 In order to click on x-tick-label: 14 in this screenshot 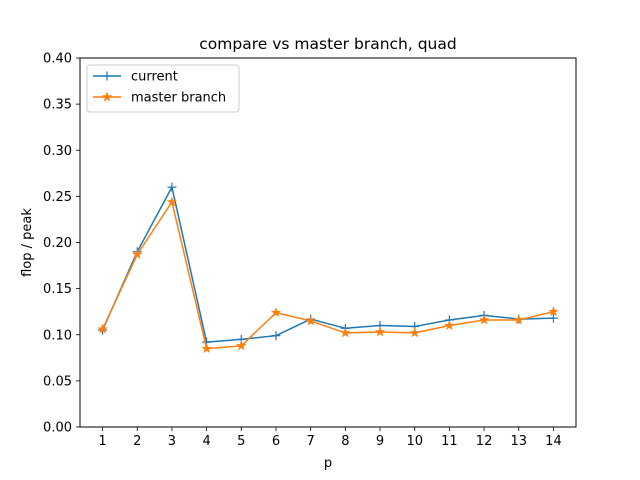, I will do `click(553, 441)`.